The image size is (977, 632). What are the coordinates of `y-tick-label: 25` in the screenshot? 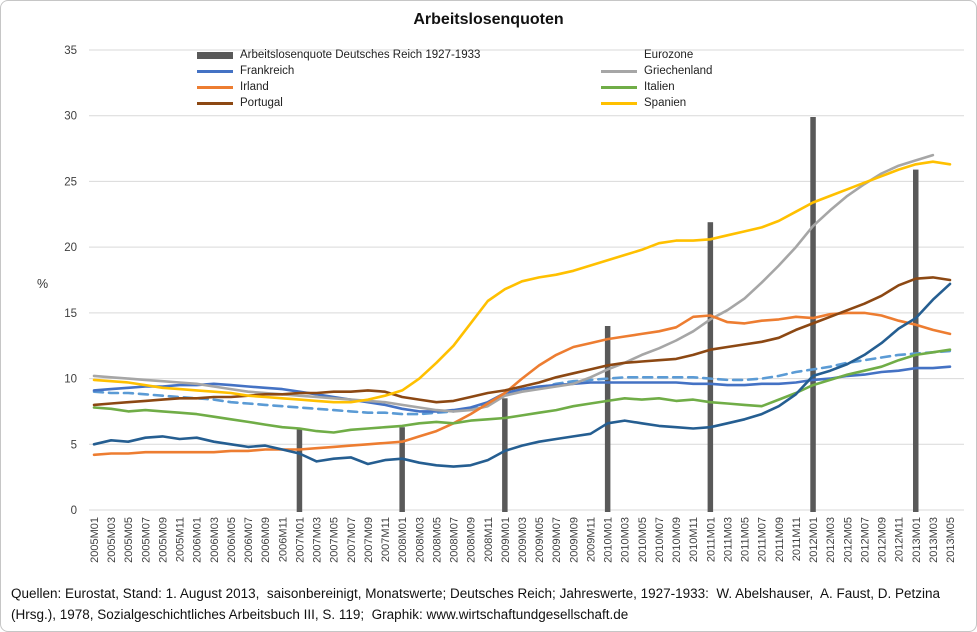 It's located at (70, 182).